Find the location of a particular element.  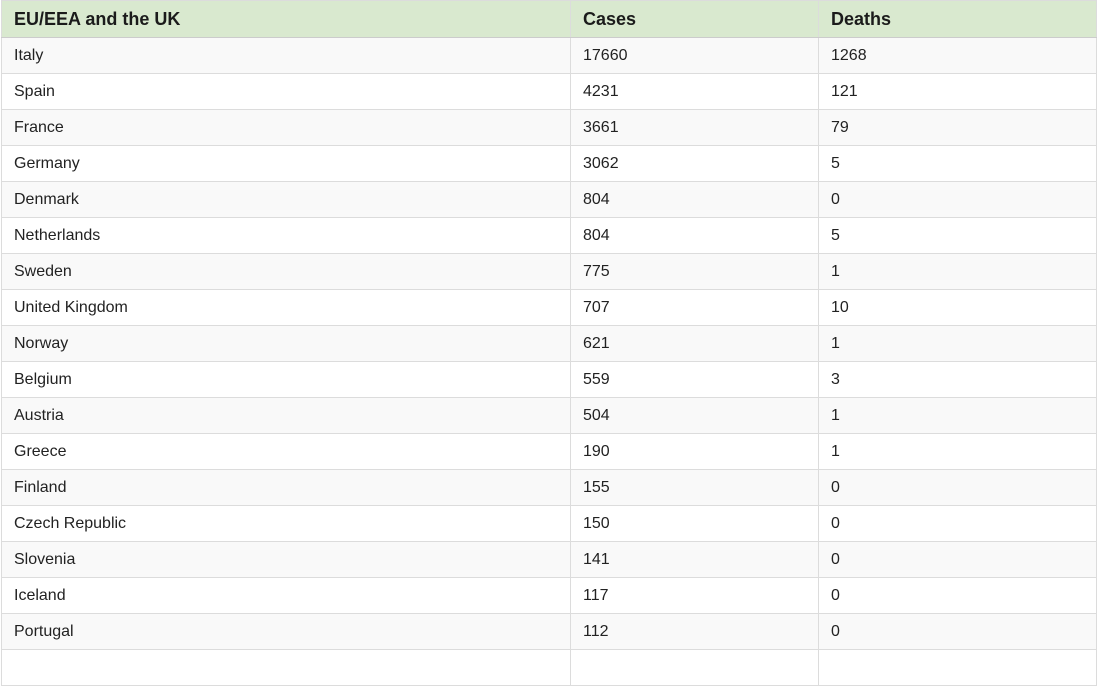

table-row: Iceland 117 0 is located at coordinates (549, 595).